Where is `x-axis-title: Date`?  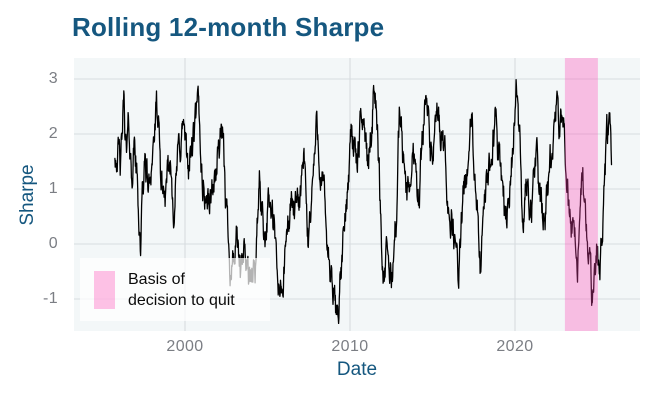
x-axis-title: Date is located at coordinates (357, 369).